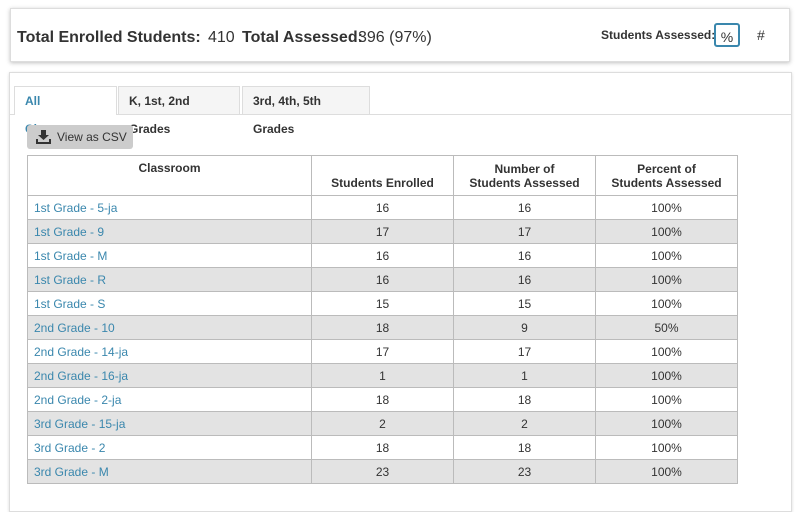  I want to click on percent-toggle: %, so click(727, 35).